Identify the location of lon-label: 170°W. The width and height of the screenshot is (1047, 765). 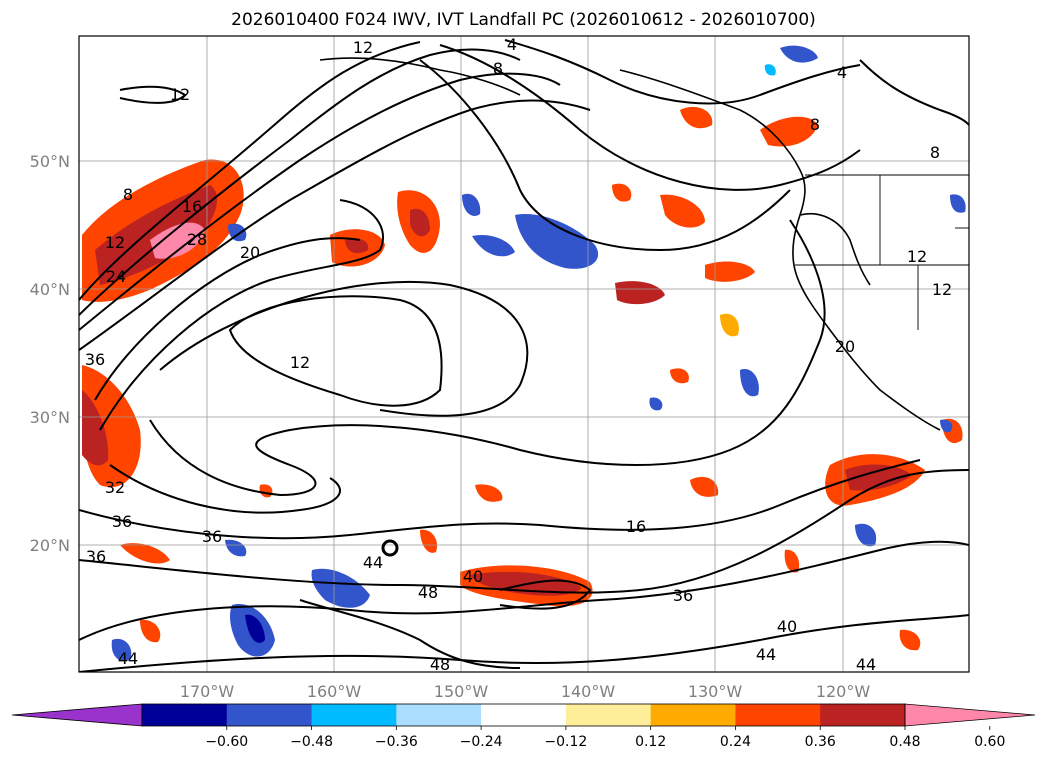
(207, 691).